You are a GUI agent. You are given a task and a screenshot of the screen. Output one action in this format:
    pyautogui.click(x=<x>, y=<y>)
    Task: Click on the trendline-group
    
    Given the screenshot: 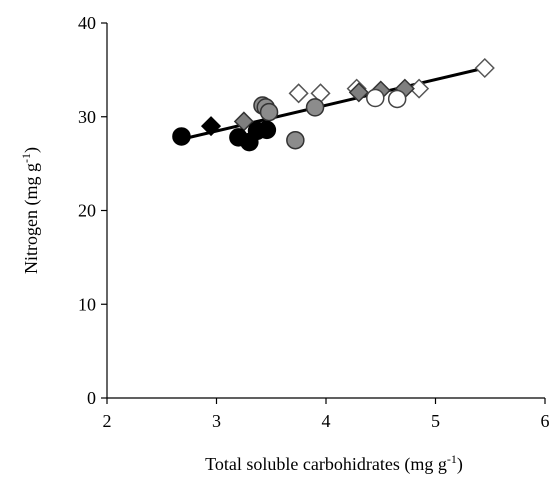 What is the action you would take?
    pyautogui.click(x=333, y=103)
    